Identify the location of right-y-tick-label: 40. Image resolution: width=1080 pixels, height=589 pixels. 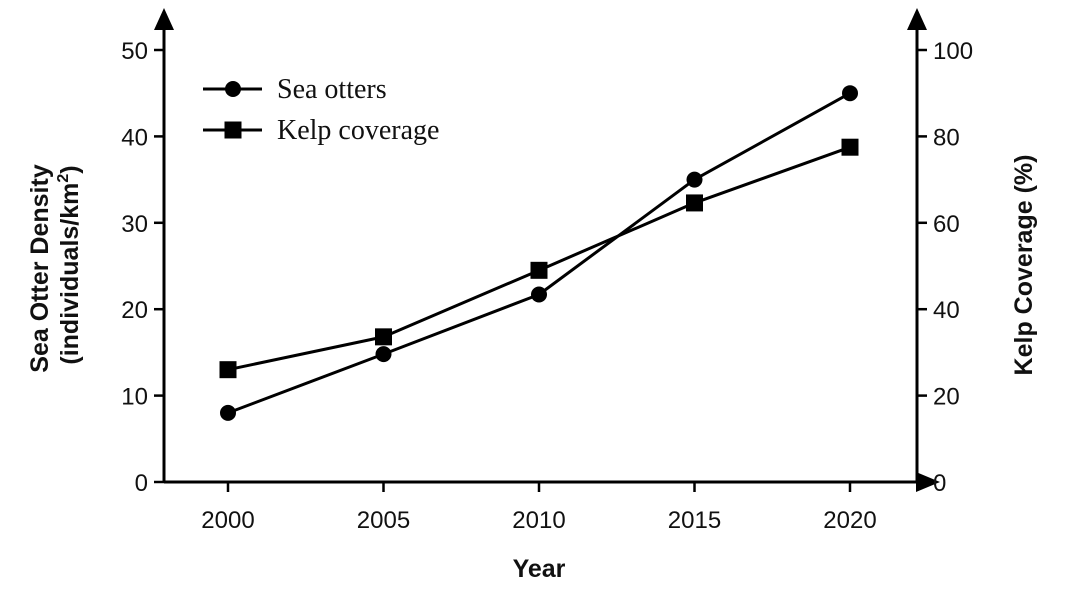
(946, 310).